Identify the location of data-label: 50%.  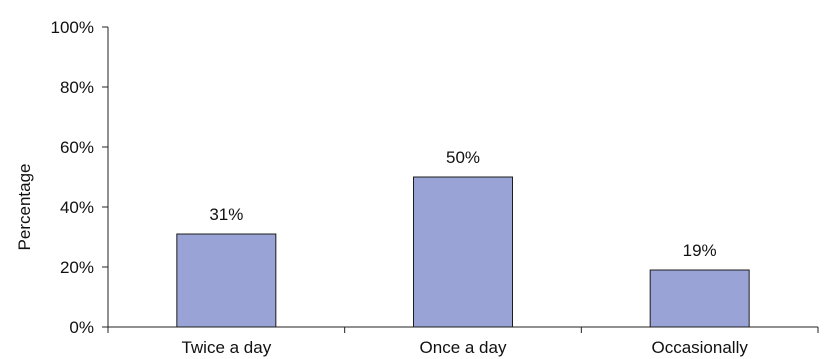
(463, 157).